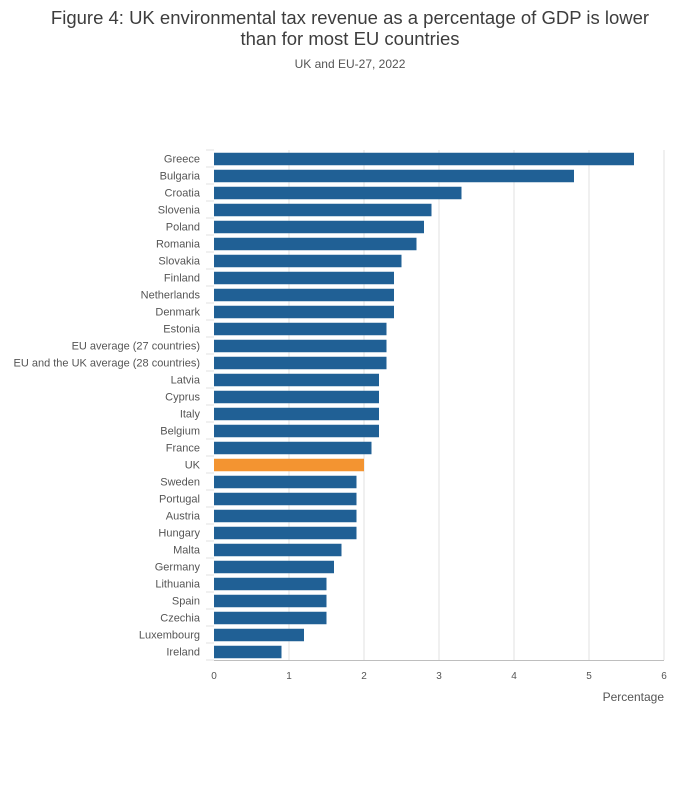 This screenshot has height=810, width=700. Describe the element at coordinates (289, 676) in the screenshot. I see `x-tick-label-1: 1` at that location.